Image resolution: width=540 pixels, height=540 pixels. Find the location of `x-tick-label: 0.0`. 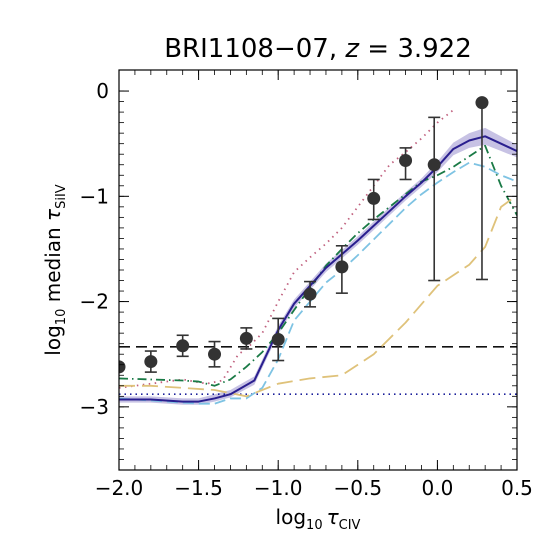

x-tick-label: 0.0 is located at coordinates (437, 488).